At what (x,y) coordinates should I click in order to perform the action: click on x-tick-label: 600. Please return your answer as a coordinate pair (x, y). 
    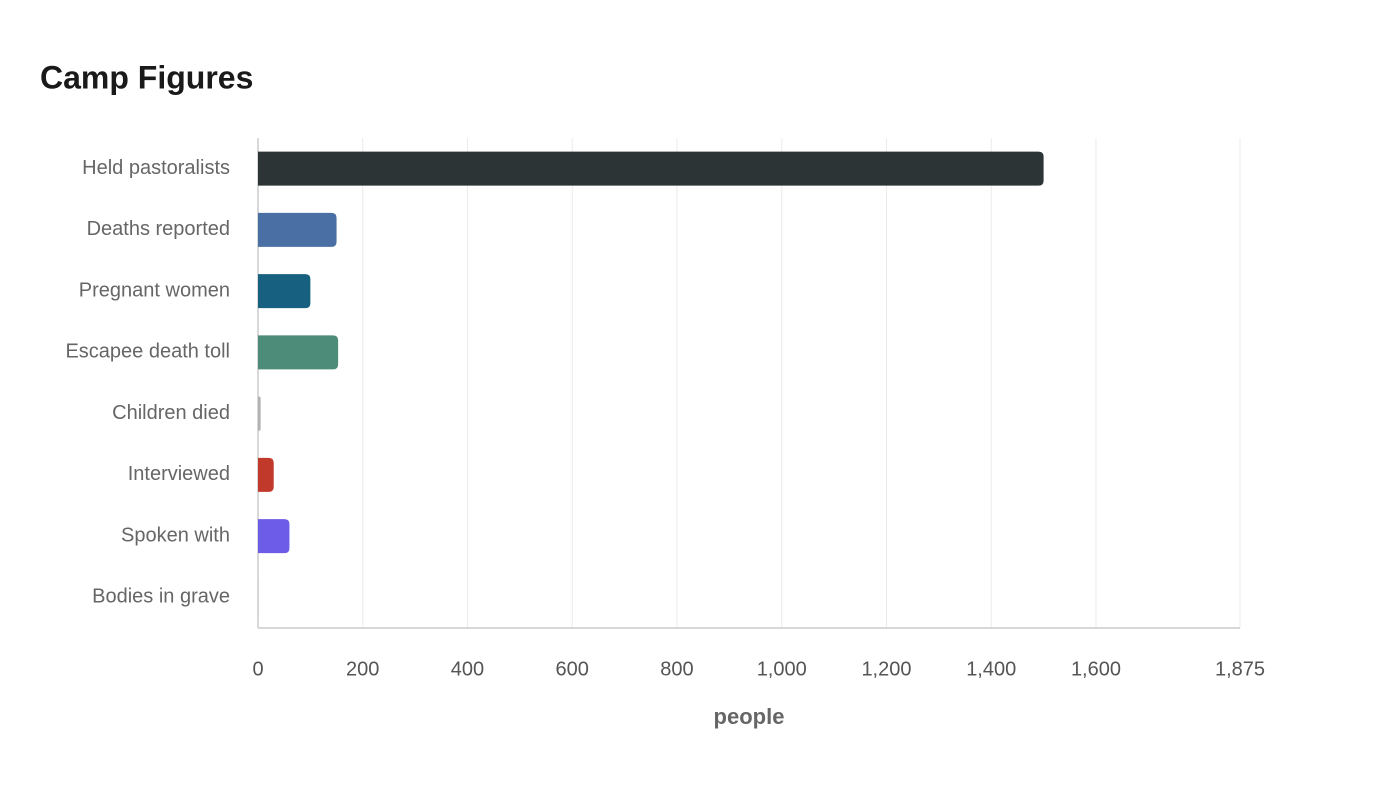
    Looking at the image, I should click on (572, 669).